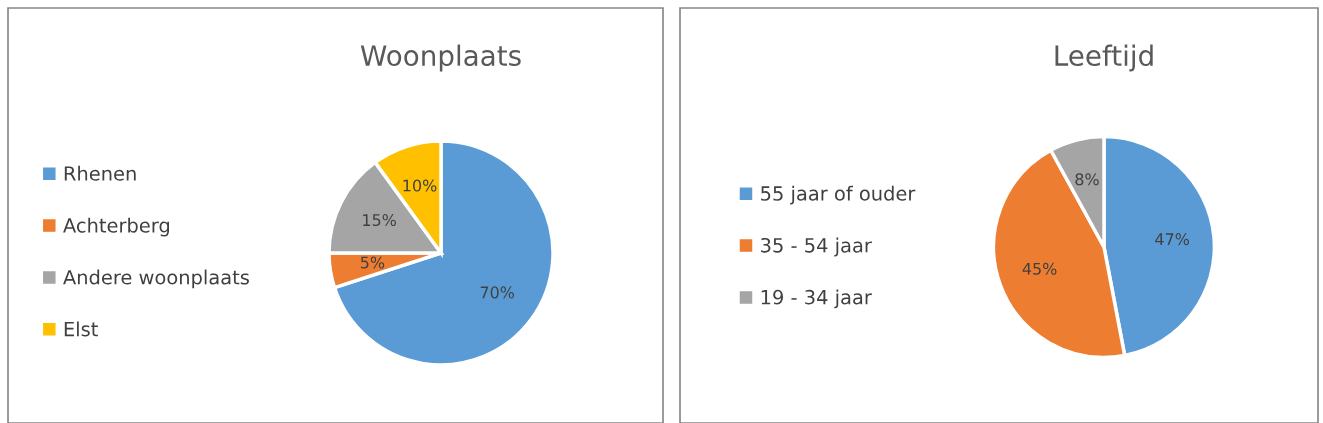  What do you see at coordinates (440, 58) in the screenshot?
I see `chart-title: Woonplaats` at bounding box center [440, 58].